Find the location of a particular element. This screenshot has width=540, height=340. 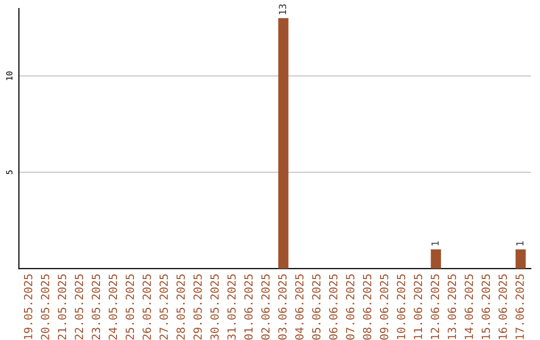

x-tick-label: 11.06.2025 is located at coordinates (418, 307).